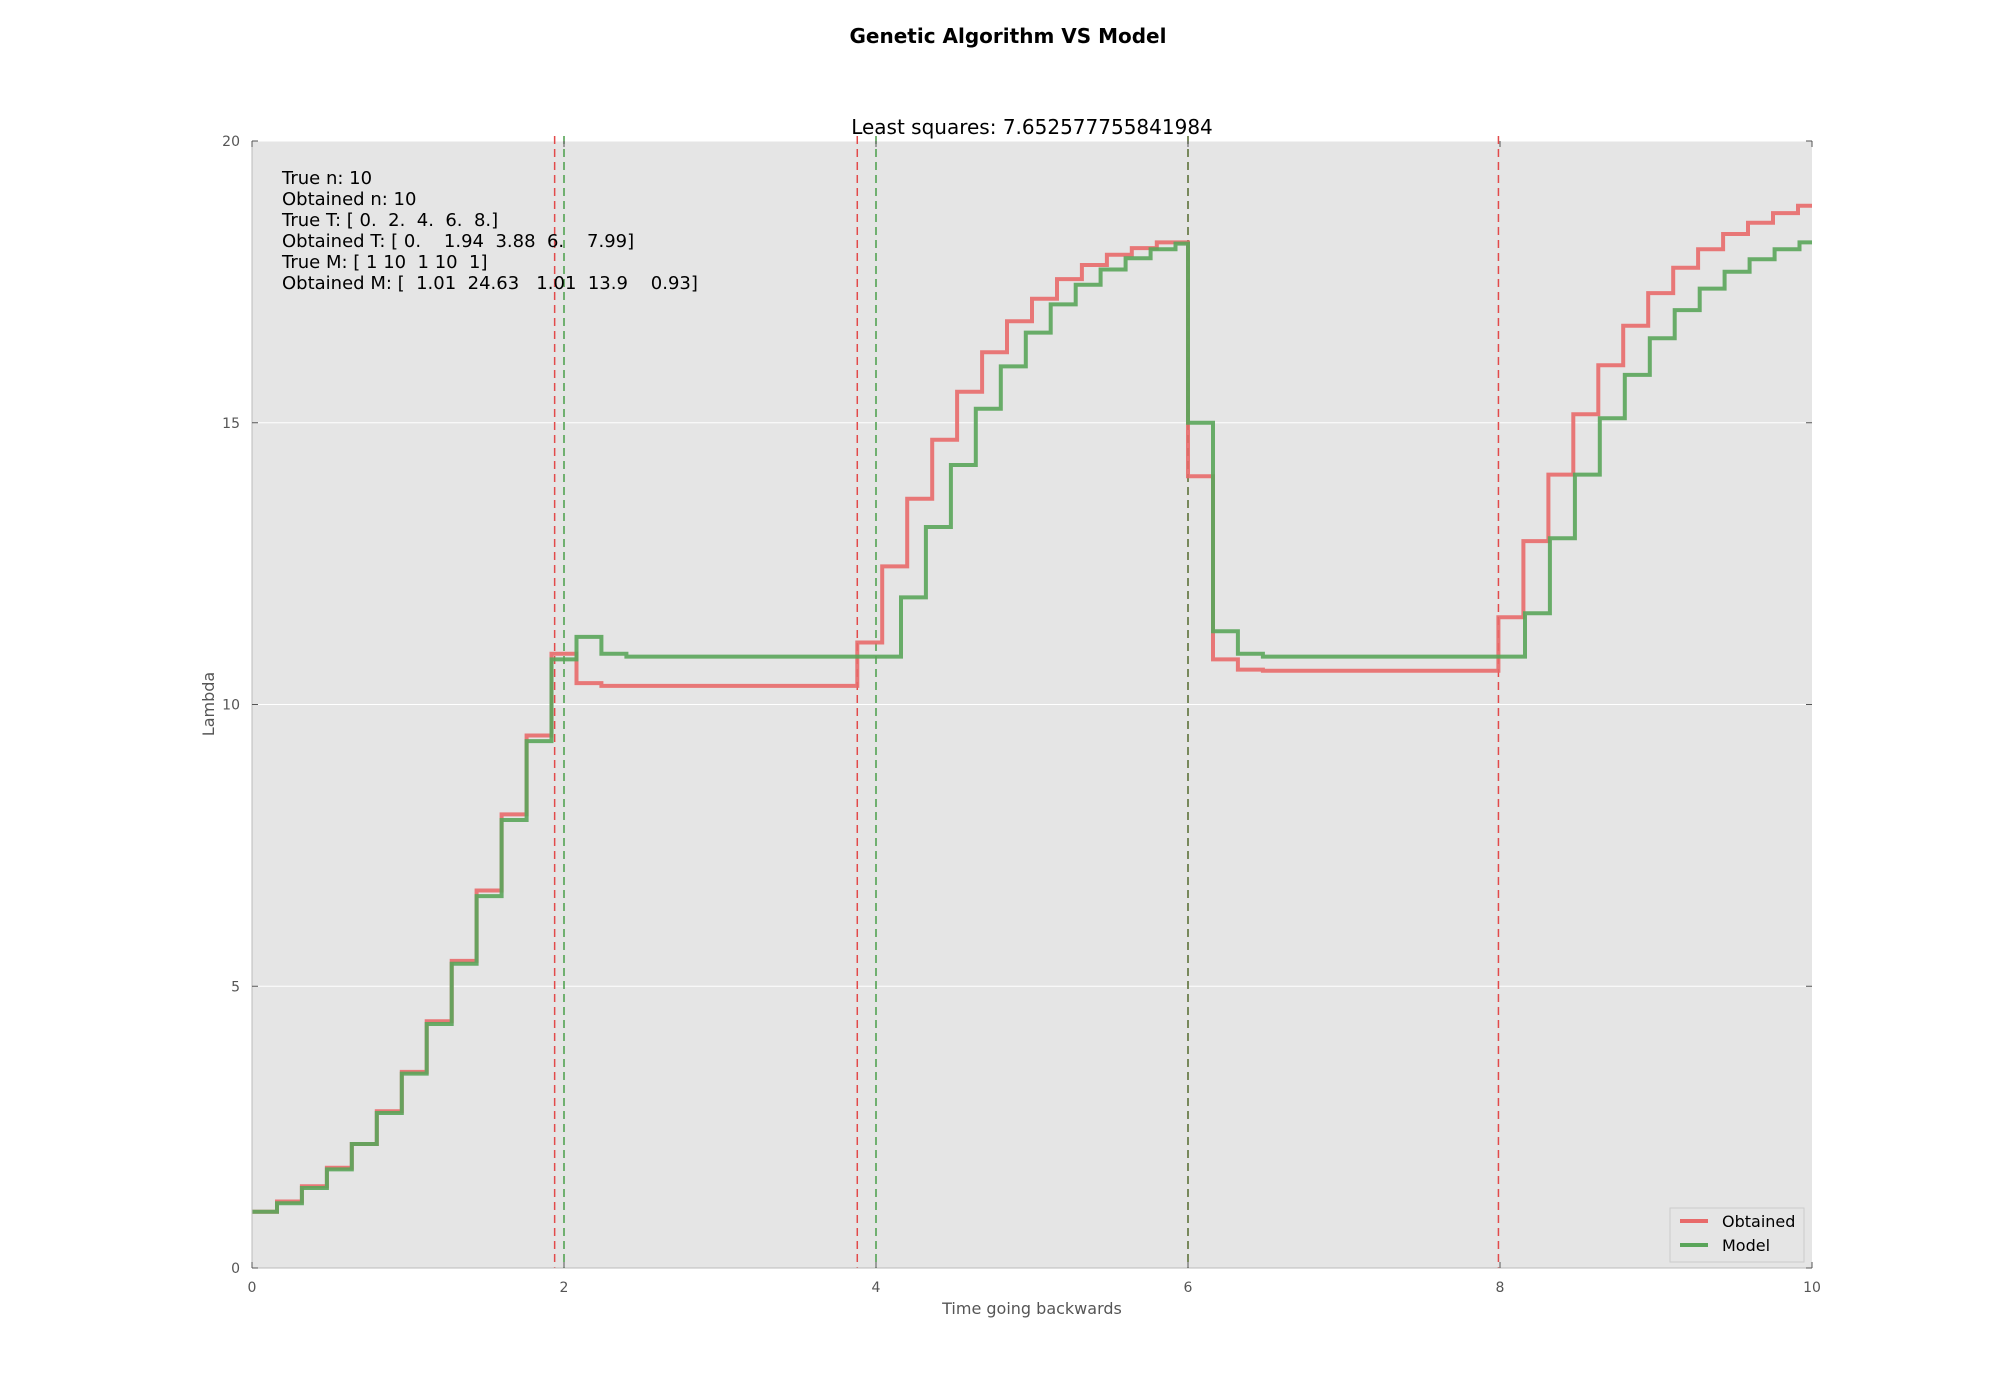  Describe the element at coordinates (231, 424) in the screenshot. I see `y-tick-label-3: 15` at that location.